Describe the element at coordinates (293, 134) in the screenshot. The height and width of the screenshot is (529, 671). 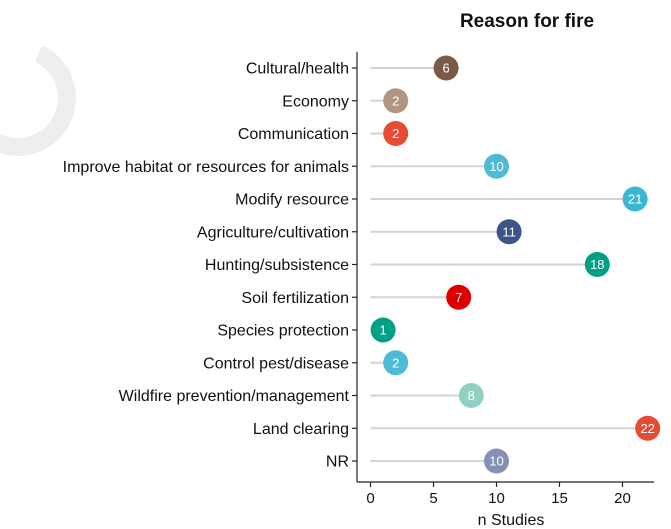
I see `category-label-2: Communication` at that location.